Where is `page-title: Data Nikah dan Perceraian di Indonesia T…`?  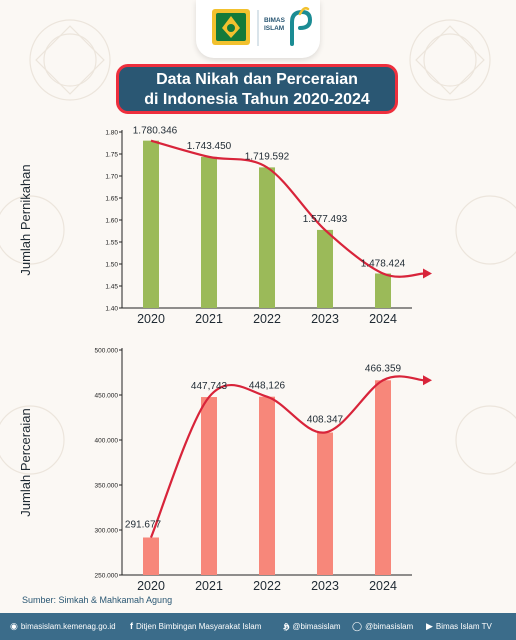
page-title: Data Nikah dan Perceraian di Indonesia T… is located at coordinates (257, 89).